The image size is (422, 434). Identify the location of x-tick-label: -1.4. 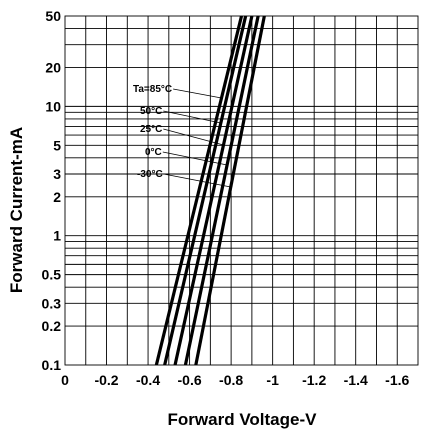
(356, 380).